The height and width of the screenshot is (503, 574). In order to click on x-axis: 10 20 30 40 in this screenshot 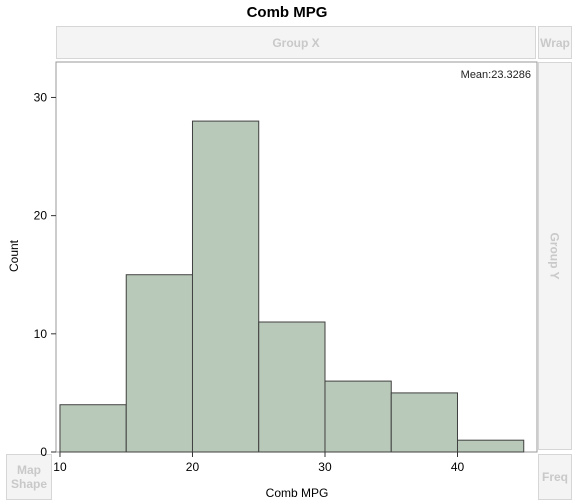, I will do `click(258, 463)`.